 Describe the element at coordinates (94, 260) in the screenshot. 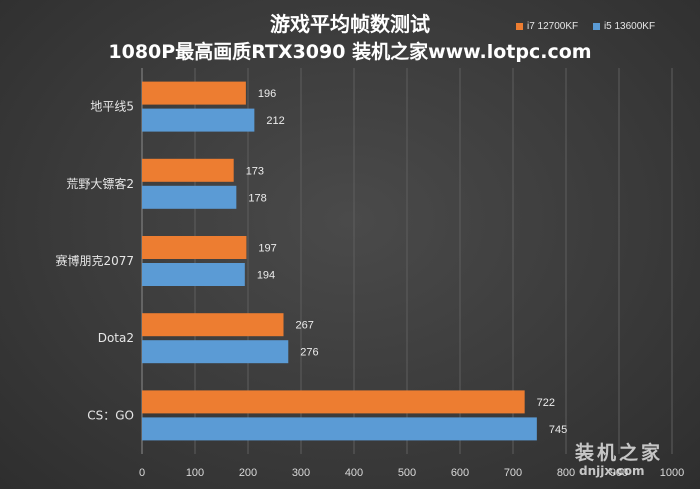

I see `category-label: 赛博朋克2077` at that location.